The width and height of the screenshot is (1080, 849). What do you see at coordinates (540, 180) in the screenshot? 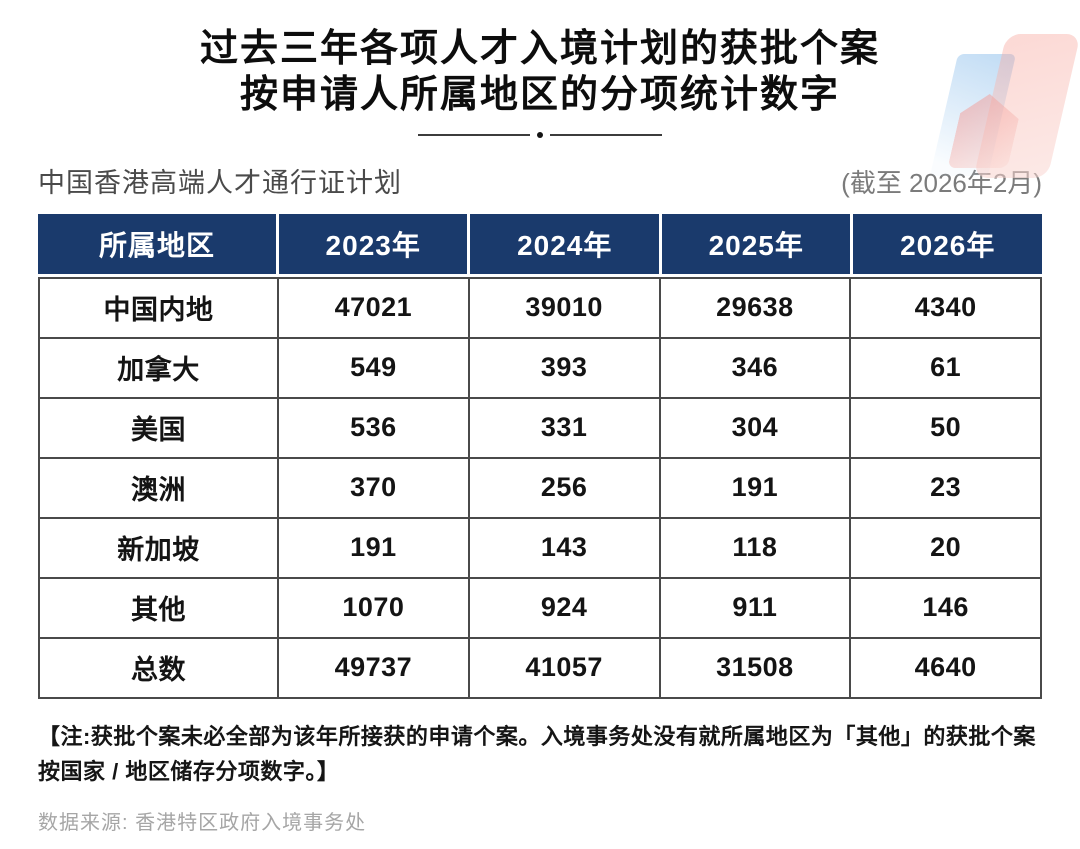
I see `subheader: 中国香港高端人才通行证计划 (截至 2026年2月)` at bounding box center [540, 180].